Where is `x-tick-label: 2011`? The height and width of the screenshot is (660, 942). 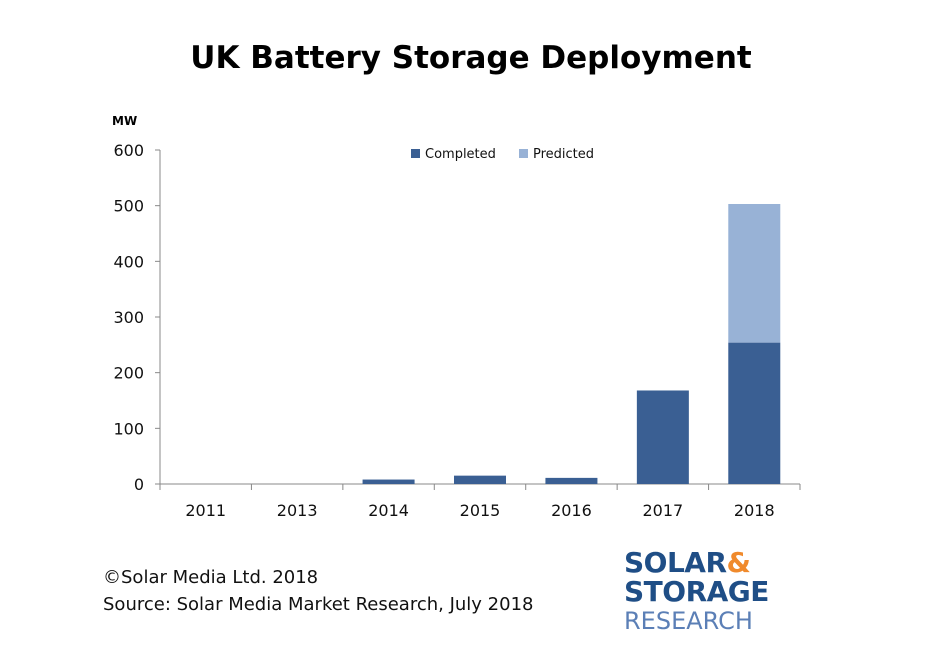
x-tick-label: 2011 is located at coordinates (205, 510).